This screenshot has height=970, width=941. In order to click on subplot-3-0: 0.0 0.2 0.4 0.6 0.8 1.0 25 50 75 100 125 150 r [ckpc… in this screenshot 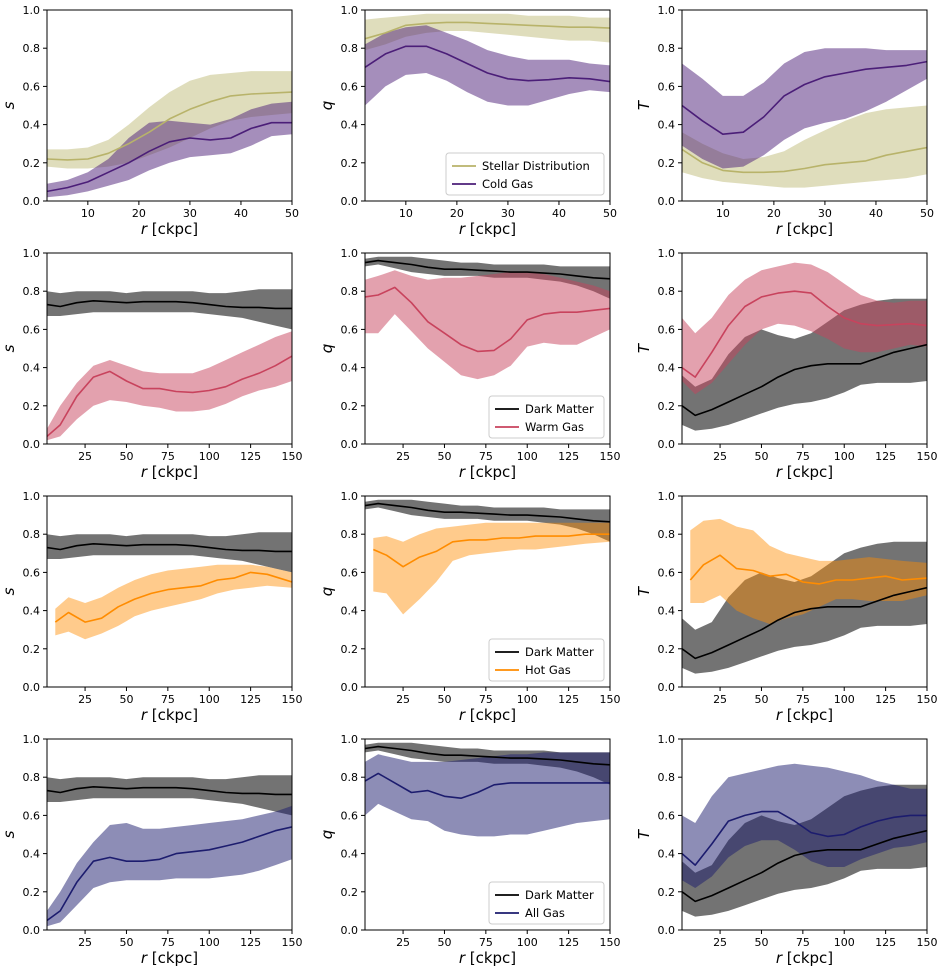, I will do `click(151, 850)`.